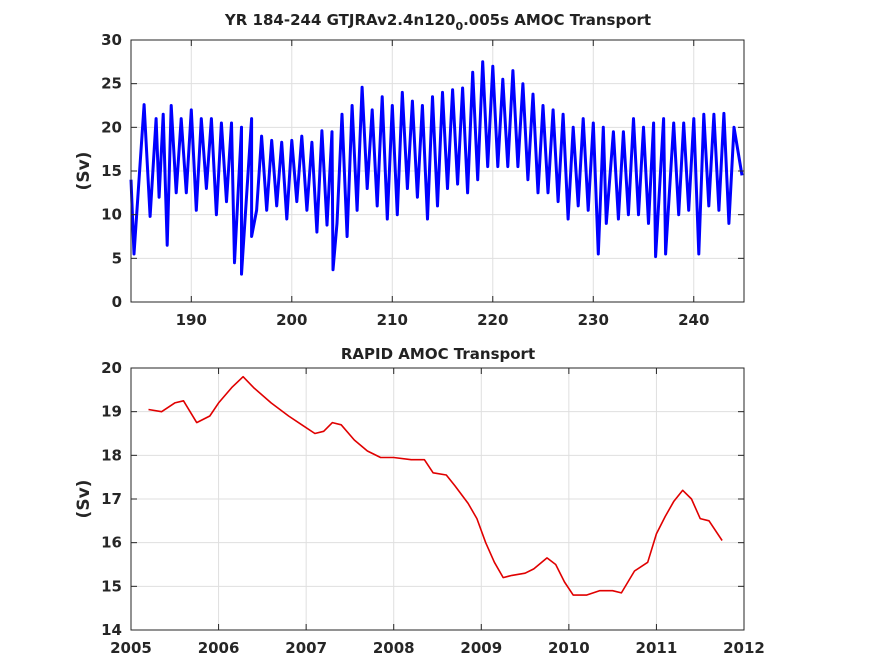  What do you see at coordinates (392, 320) in the screenshot?
I see `top-x-tick-label: 210` at bounding box center [392, 320].